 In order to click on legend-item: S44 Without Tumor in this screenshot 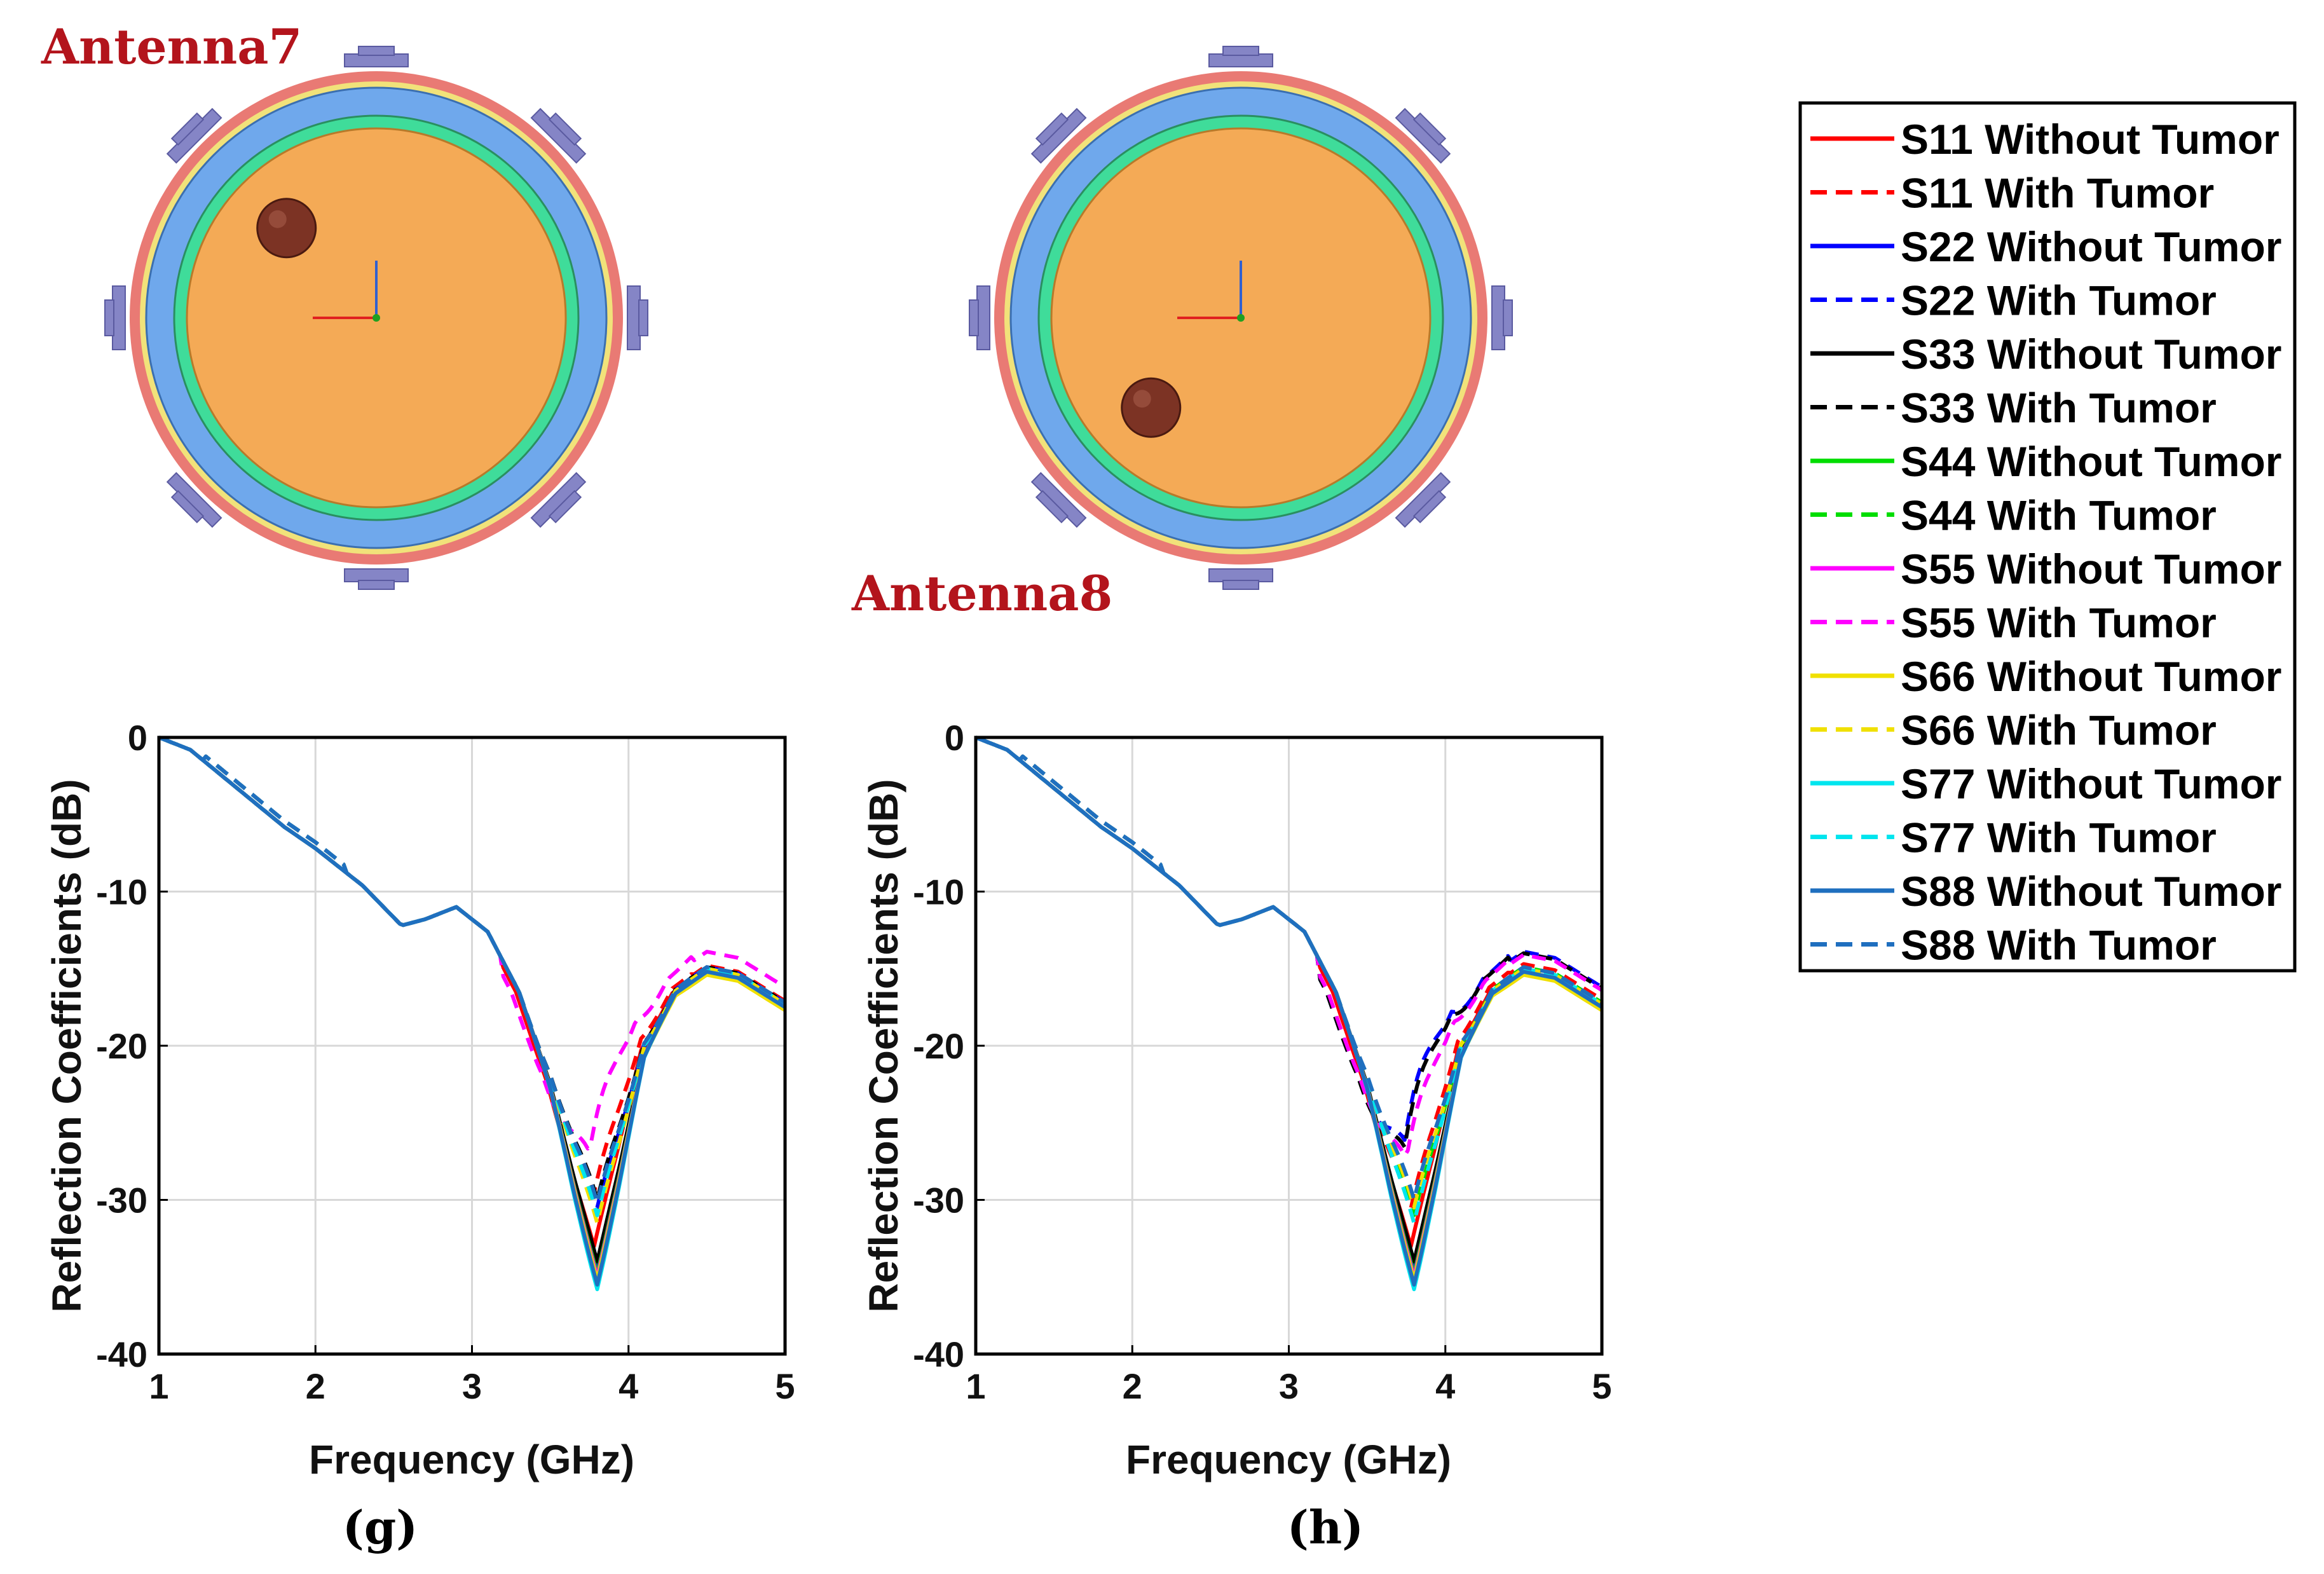, I will do `click(2045, 461)`.